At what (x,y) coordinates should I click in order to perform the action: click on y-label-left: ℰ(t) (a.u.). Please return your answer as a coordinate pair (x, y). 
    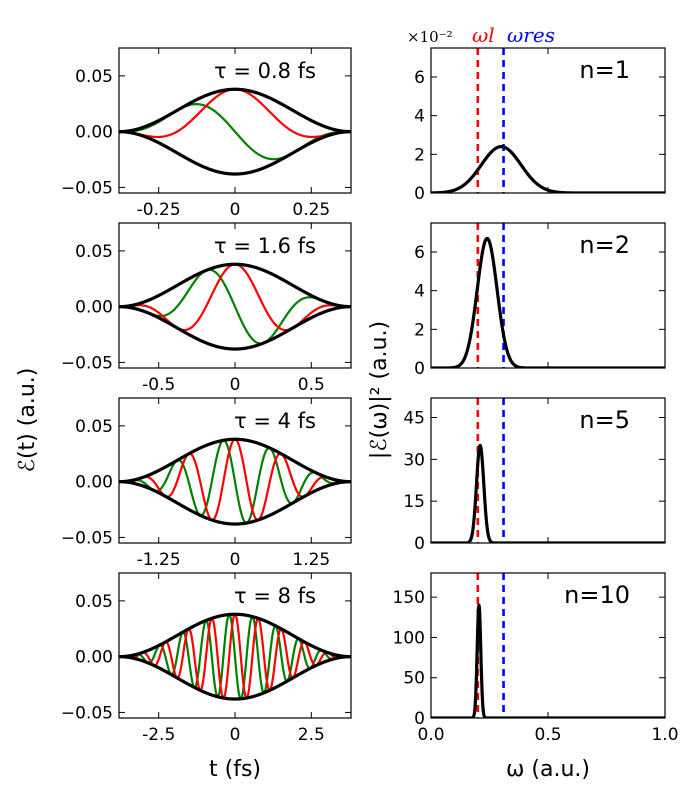
    Looking at the image, I should click on (27, 420).